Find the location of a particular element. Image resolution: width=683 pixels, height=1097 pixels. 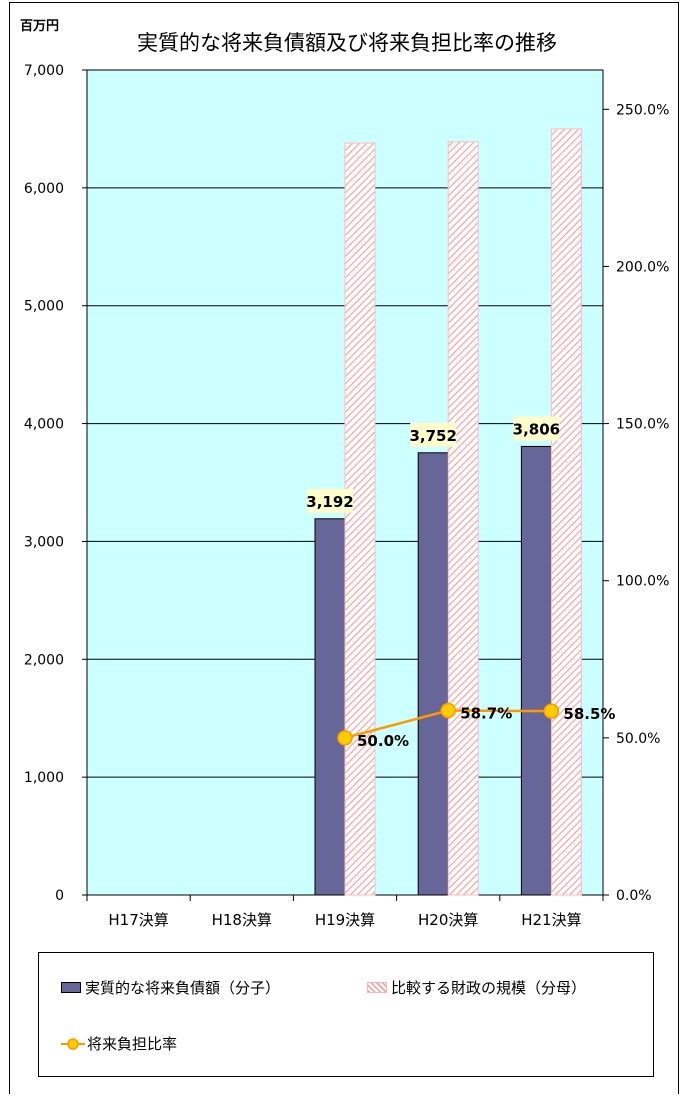

data-label-bg-debt-H19決算 is located at coordinates (330, 500).